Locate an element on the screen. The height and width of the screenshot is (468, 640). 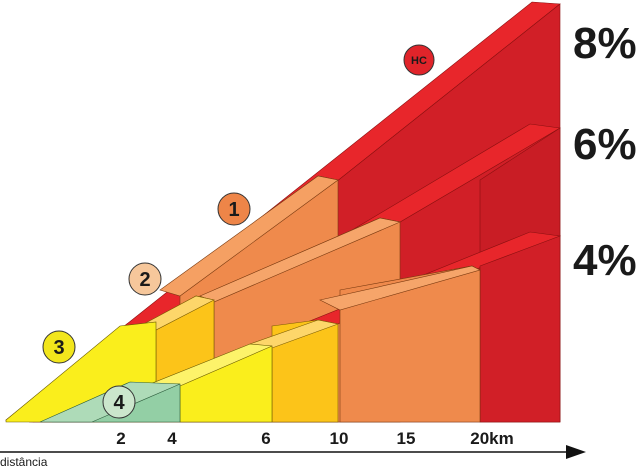
grade-label-4: 4% is located at coordinates (605, 260).